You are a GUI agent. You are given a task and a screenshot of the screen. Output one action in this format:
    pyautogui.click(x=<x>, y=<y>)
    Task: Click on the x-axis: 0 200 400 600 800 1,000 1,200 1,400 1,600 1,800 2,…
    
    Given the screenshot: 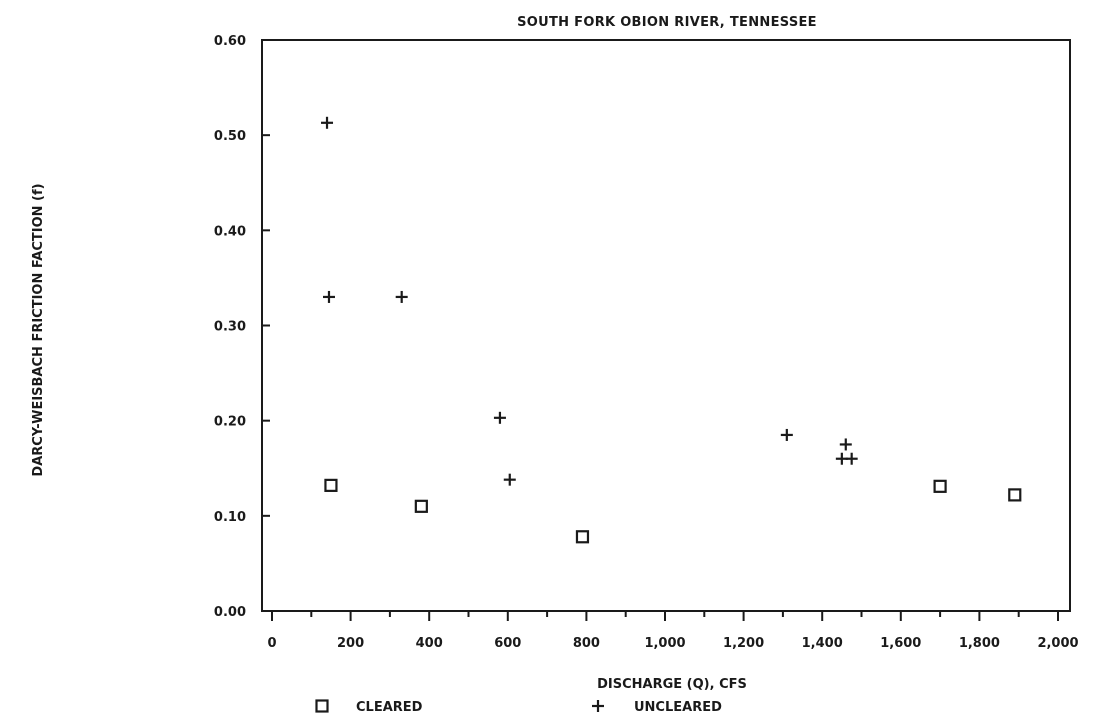 What is the action you would take?
    pyautogui.click(x=673, y=631)
    